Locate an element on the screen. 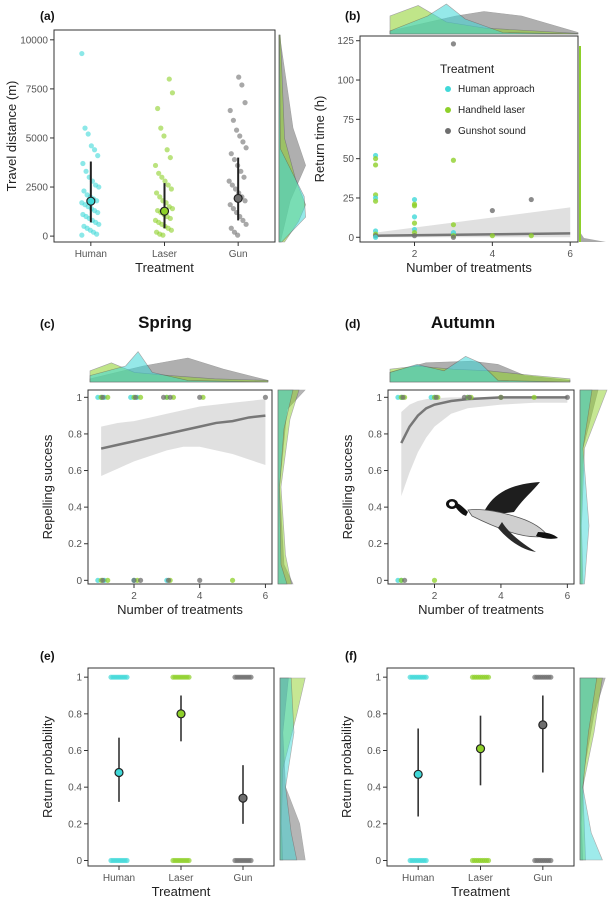 This screenshot has height=900, width=610. panel-title: Spring is located at coordinates (165, 322).